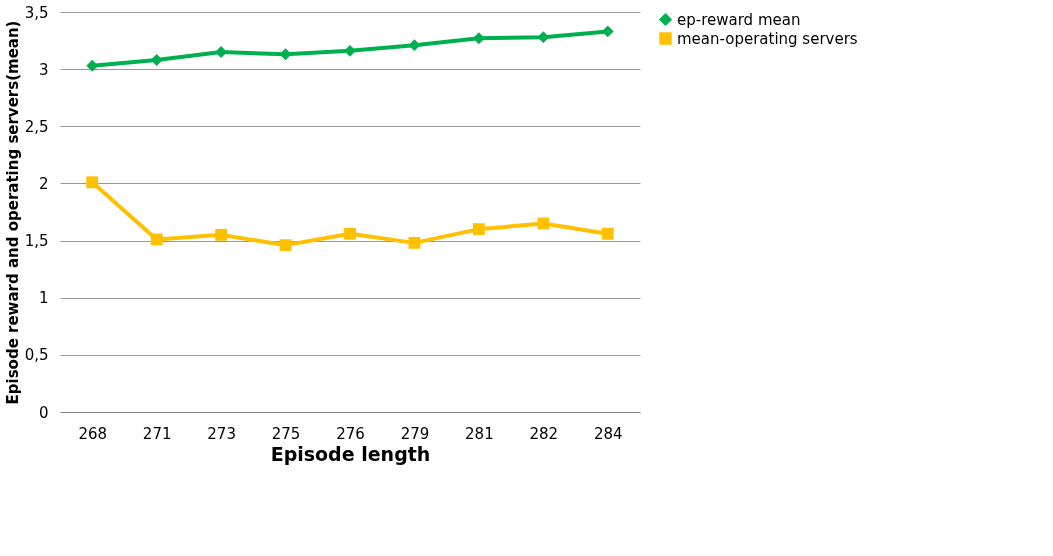 This screenshot has width=1053, height=556. Describe the element at coordinates (286, 433) in the screenshot. I see `x-tick-label: 275` at that location.